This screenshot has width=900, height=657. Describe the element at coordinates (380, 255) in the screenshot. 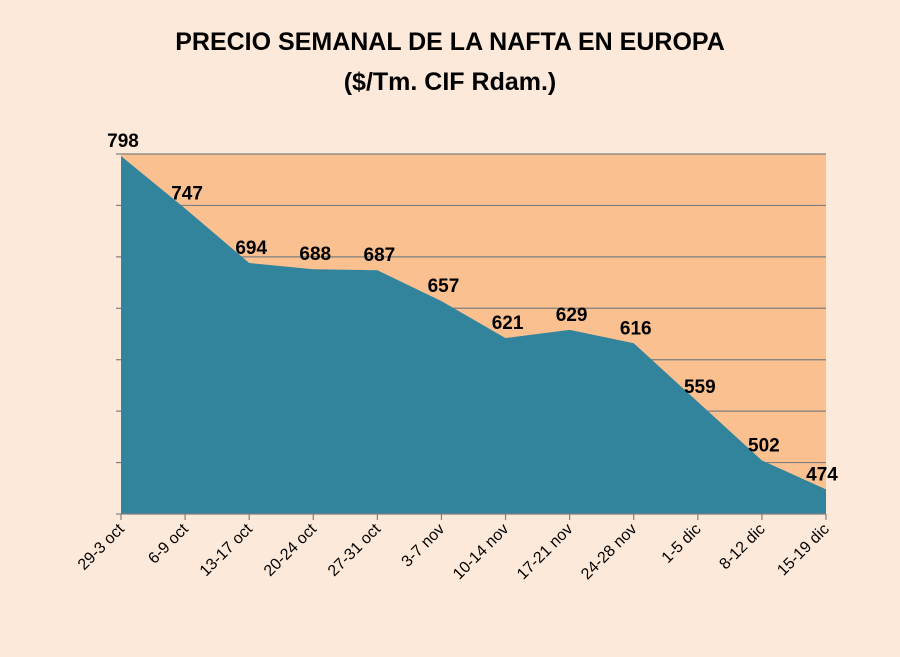

I see `data-label: 687` at that location.